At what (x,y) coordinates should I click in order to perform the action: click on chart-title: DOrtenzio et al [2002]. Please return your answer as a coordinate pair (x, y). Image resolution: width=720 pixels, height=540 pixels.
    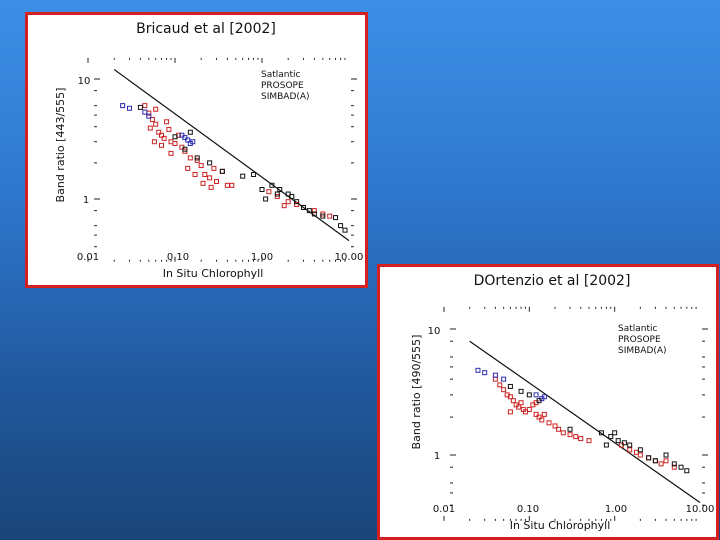
    Looking at the image, I should click on (552, 281).